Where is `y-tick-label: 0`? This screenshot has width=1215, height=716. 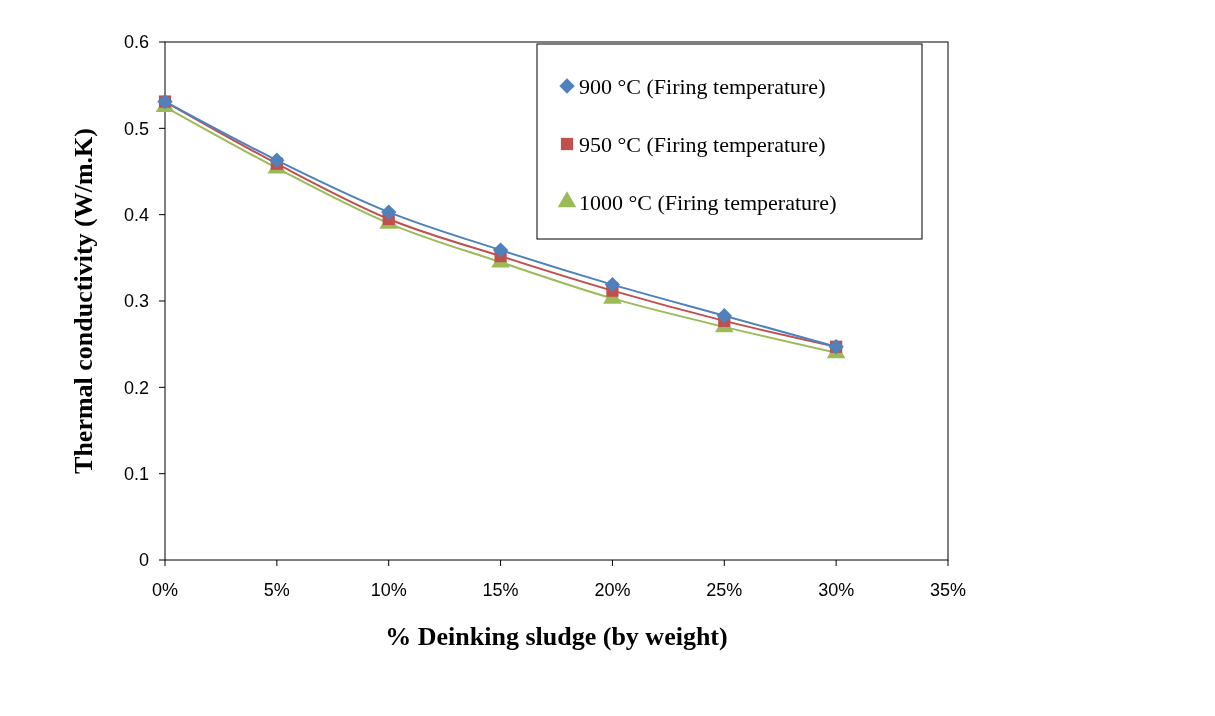 y-tick-label: 0 is located at coordinates (143, 560).